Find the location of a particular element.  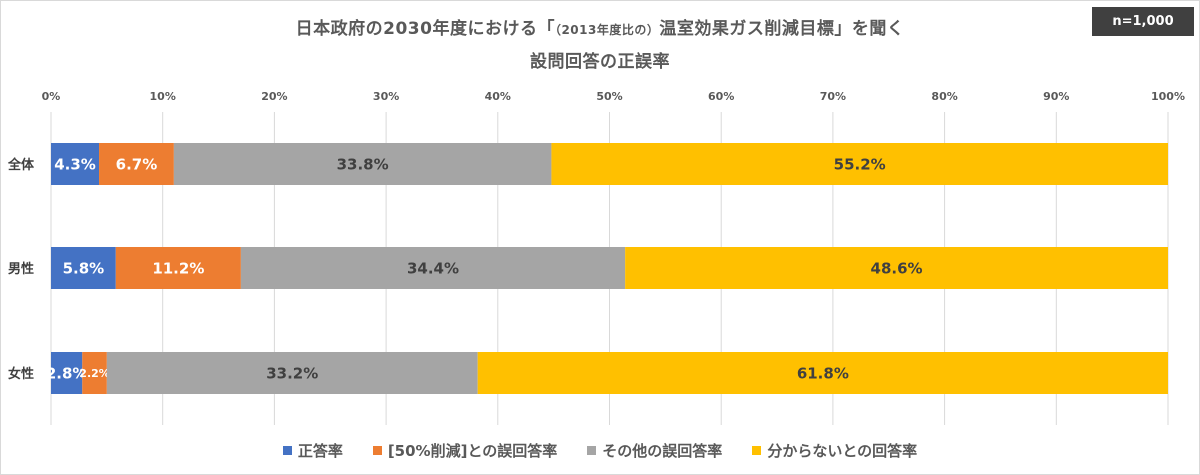

legend-item: 正答率 is located at coordinates (312, 450).